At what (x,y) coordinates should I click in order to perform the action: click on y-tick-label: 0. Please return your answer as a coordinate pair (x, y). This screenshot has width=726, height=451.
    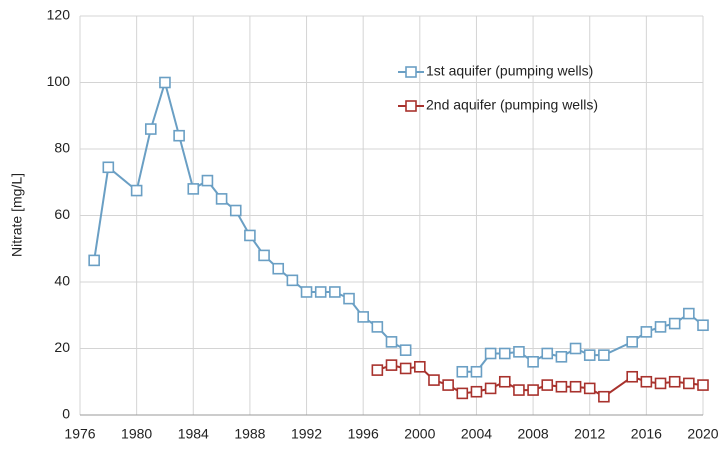
    Looking at the image, I should click on (66, 414).